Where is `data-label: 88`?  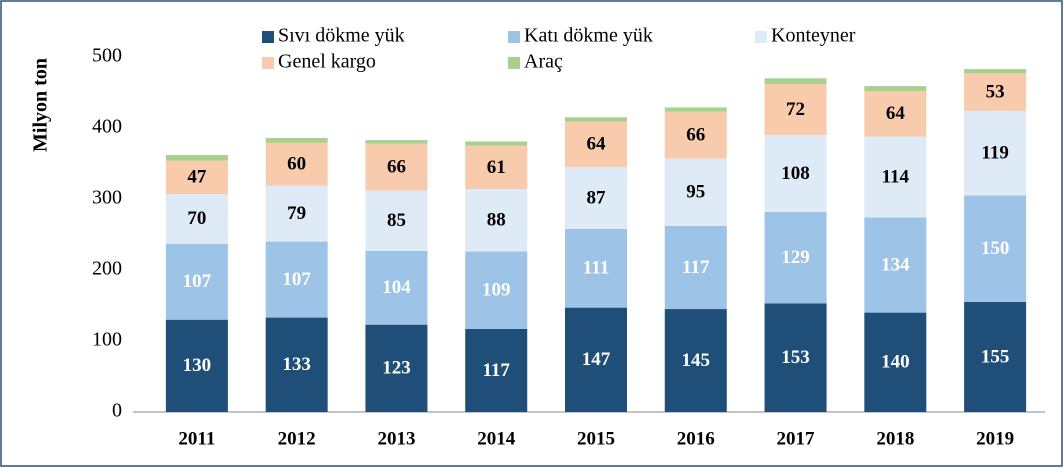
data-label: 88 is located at coordinates (496, 220).